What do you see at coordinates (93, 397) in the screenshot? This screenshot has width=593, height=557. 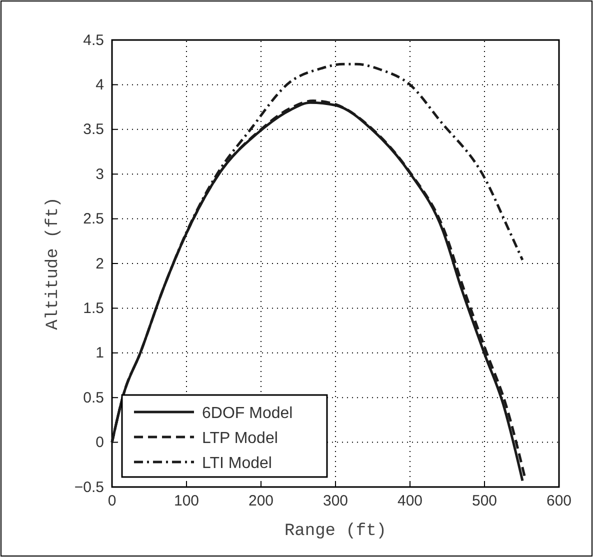 I see `y-tick-label: 0.5` at bounding box center [93, 397].